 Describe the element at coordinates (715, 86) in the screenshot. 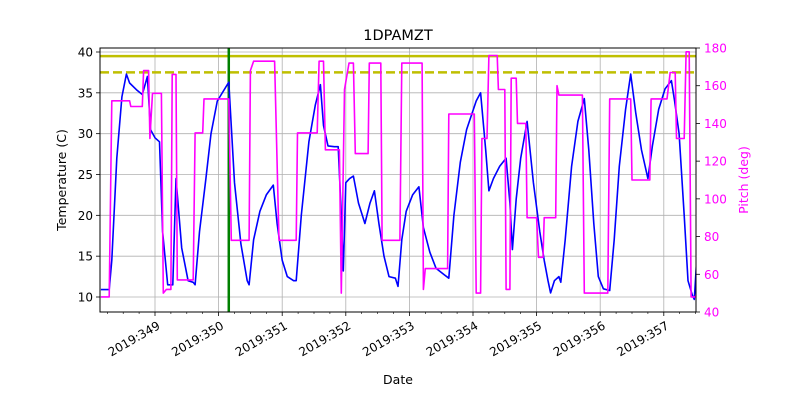

I see `y2-tick-label: 160` at that location.